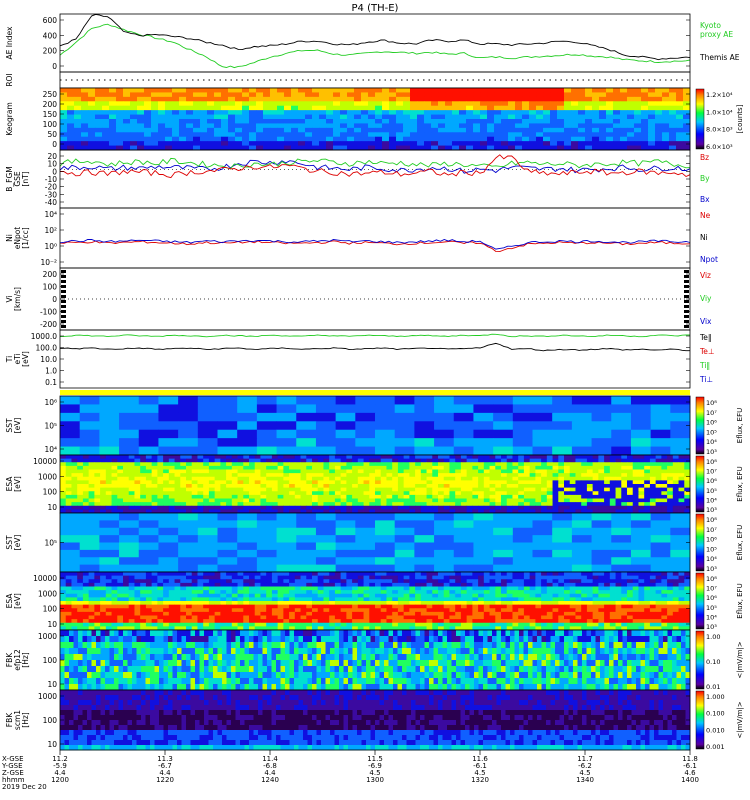 The width and height of the screenshot is (750, 800). Describe the element at coordinates (711, 472) in the screenshot. I see `esa-ion-colorbar-tick: 10⁷` at that location.